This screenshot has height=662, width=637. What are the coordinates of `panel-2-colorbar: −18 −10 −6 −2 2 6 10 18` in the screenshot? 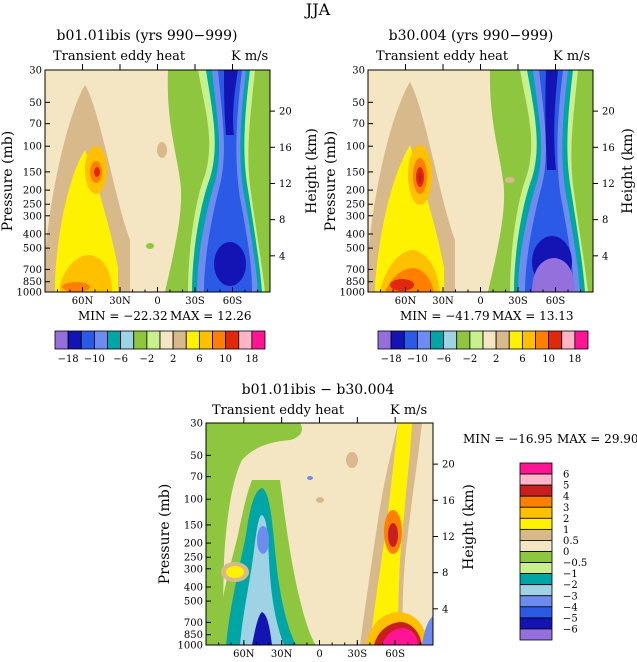 It's located at (483, 347).